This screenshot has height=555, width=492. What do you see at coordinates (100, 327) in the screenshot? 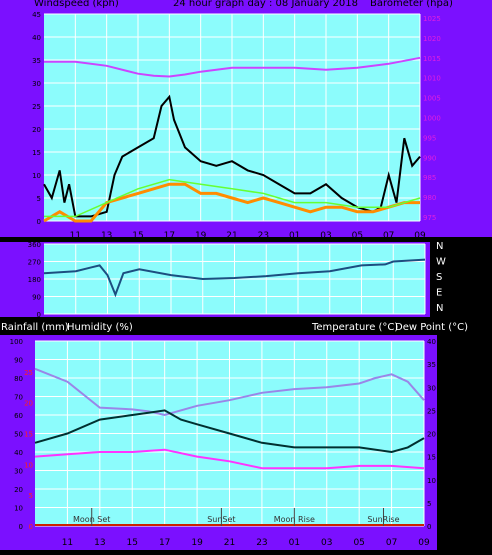
I see `humidity-axis-title: Humidity (%)` at bounding box center [100, 327].